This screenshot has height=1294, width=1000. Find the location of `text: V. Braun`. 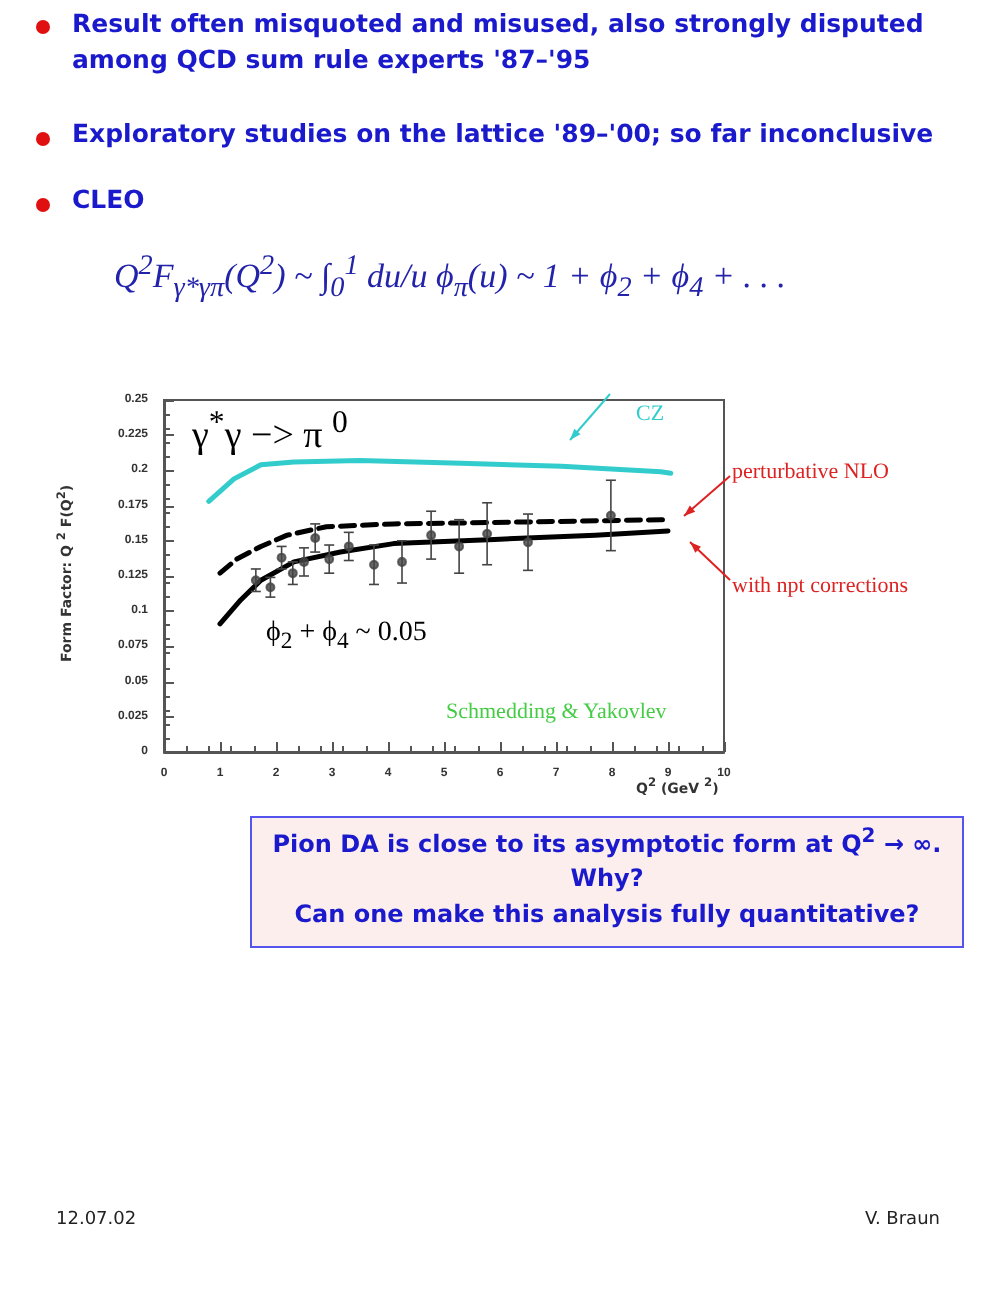

text: V. Braun is located at coordinates (902, 1220).